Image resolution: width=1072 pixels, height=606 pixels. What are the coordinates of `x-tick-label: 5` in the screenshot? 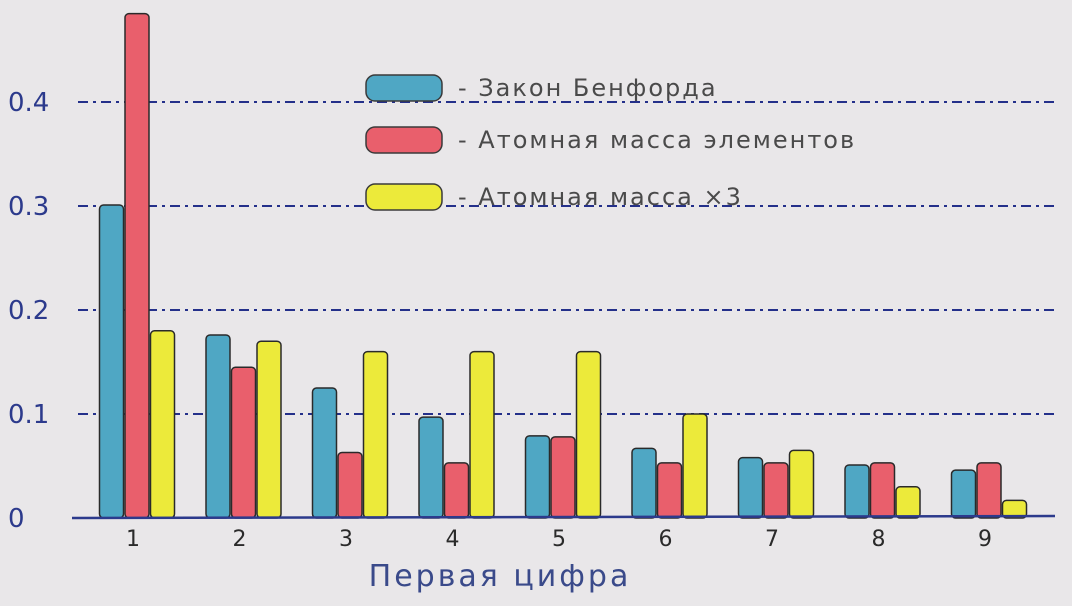 It's located at (559, 539).